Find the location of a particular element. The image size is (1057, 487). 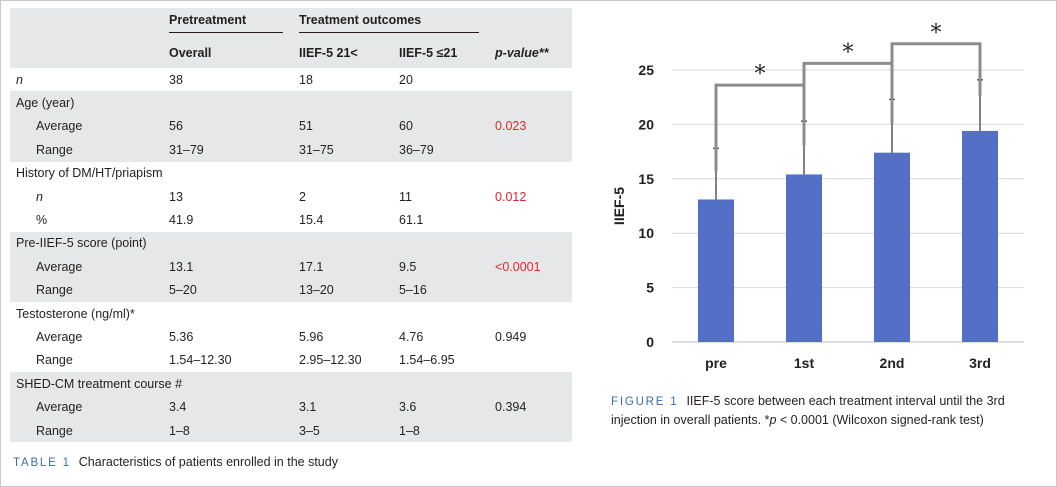

table-header-row-2: Overall IIEF-5 21< IIEF-5 ≤21 p-value** is located at coordinates (291, 53).